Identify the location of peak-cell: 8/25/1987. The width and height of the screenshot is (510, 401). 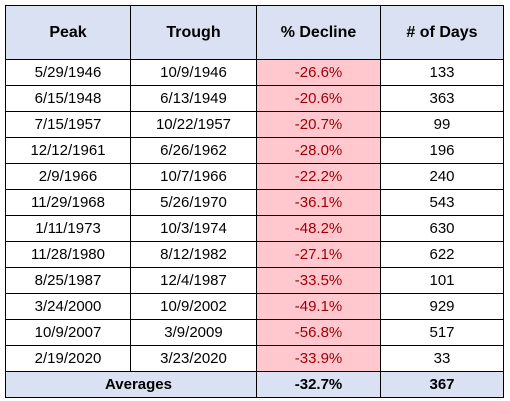
(68, 280).